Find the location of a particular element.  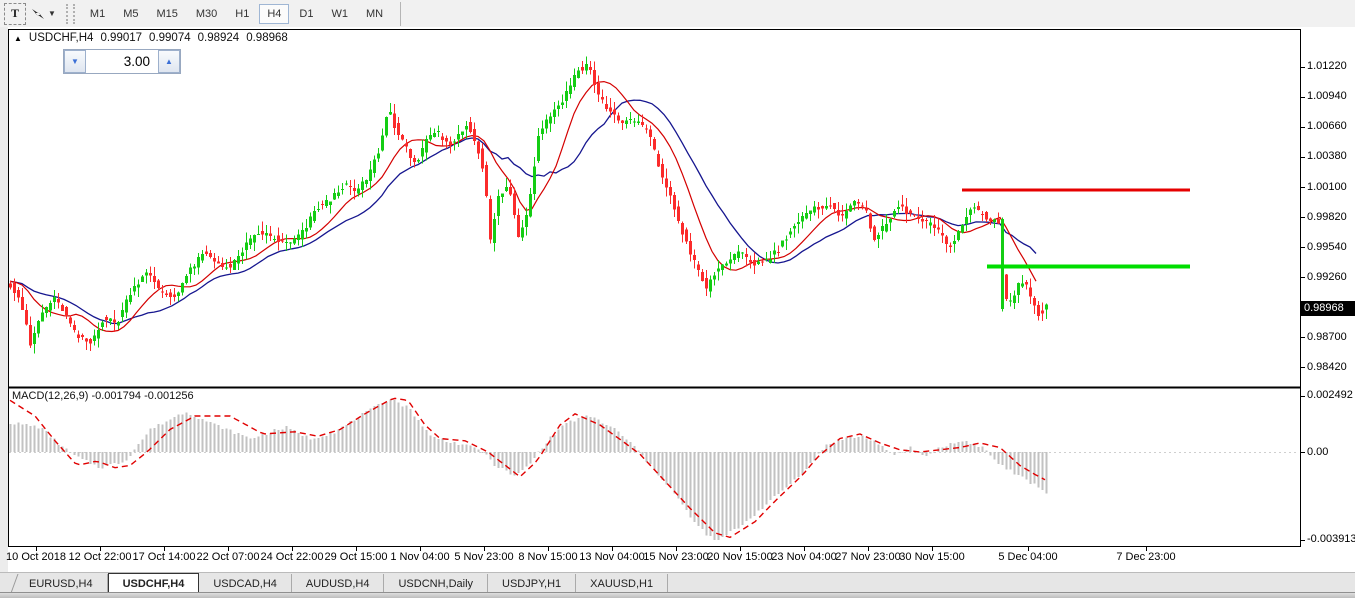

tab-xauusd: XAUUSD,H1 is located at coordinates (622, 583).